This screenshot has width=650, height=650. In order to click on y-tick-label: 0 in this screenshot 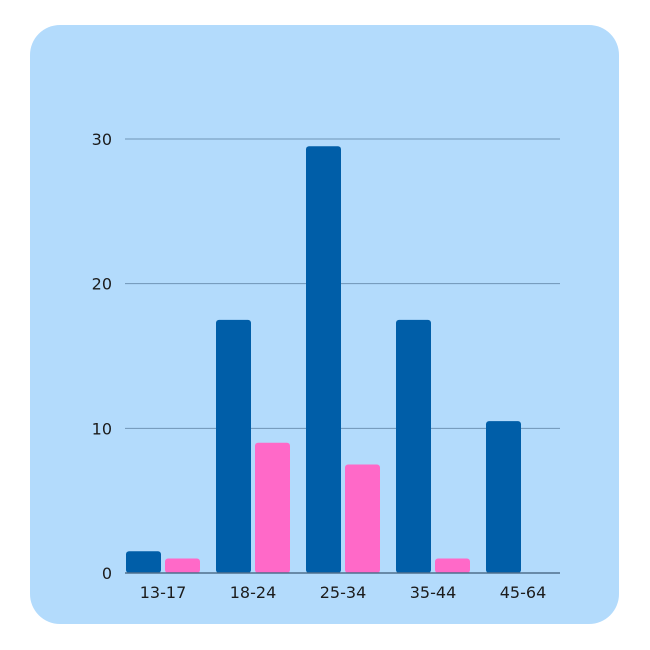, I will do `click(107, 573)`.